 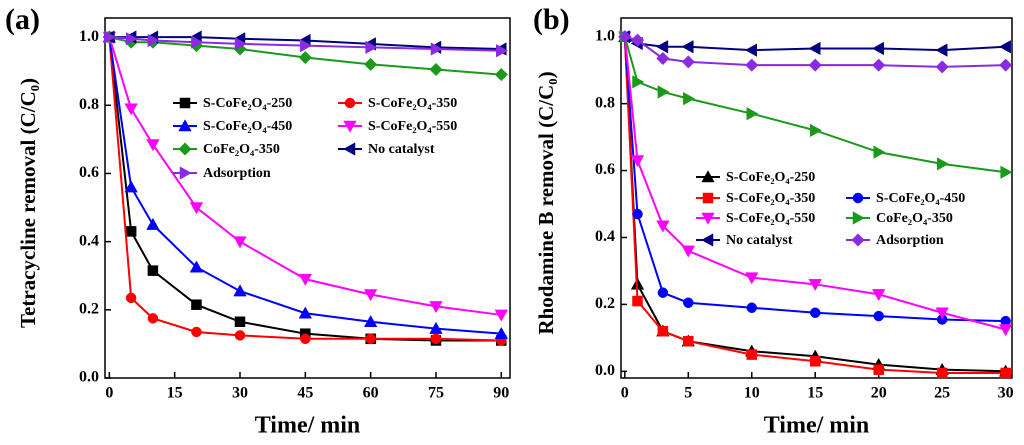 What do you see at coordinates (240, 393) in the screenshot?
I see `x-tick-label: 30` at bounding box center [240, 393].